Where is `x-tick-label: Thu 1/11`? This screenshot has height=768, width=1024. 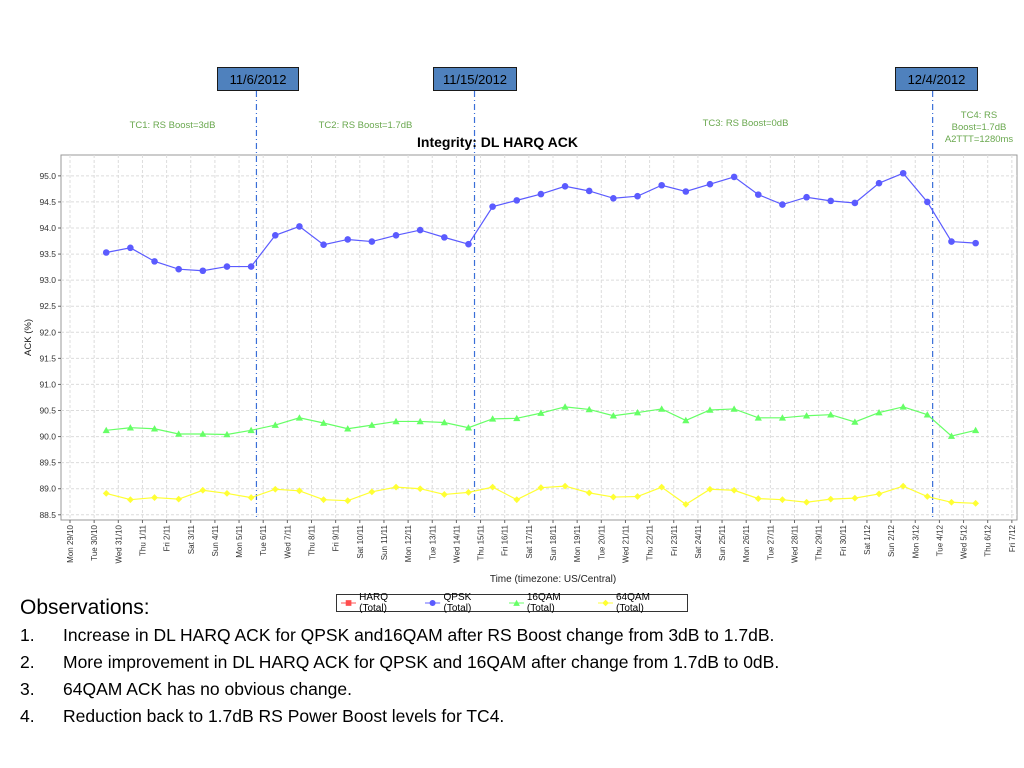 x-tick-label: Thu 1/11 is located at coordinates (142, 540).